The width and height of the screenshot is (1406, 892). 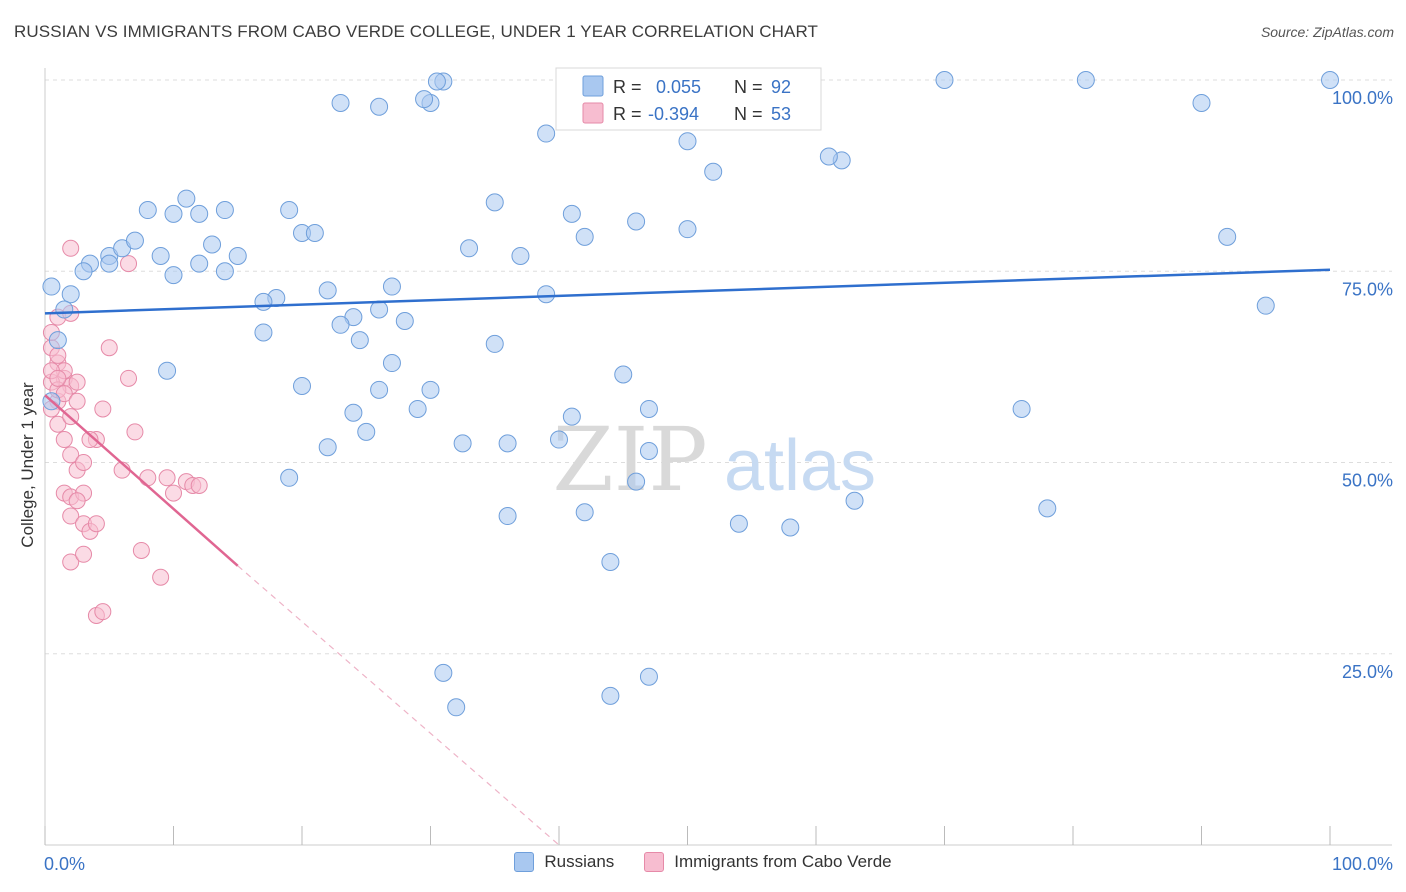 What do you see at coordinates (748, 114) in the screenshot?
I see `stats-n-label-2: N =` at bounding box center [748, 114].